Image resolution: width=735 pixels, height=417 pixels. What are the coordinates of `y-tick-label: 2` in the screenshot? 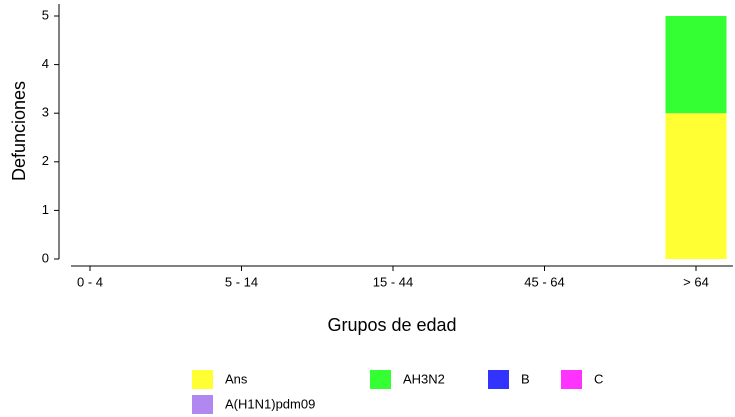 It's located at (45, 160).